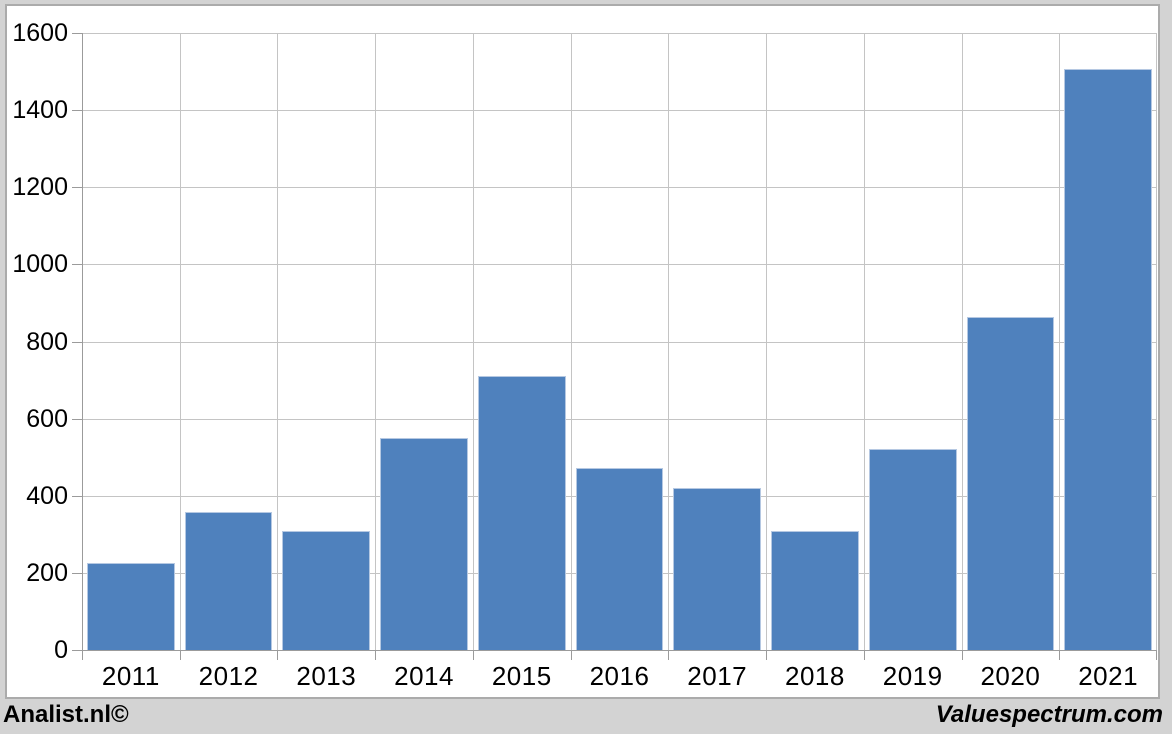  Describe the element at coordinates (47, 418) in the screenshot. I see `y-axis-label-600: 600` at that location.